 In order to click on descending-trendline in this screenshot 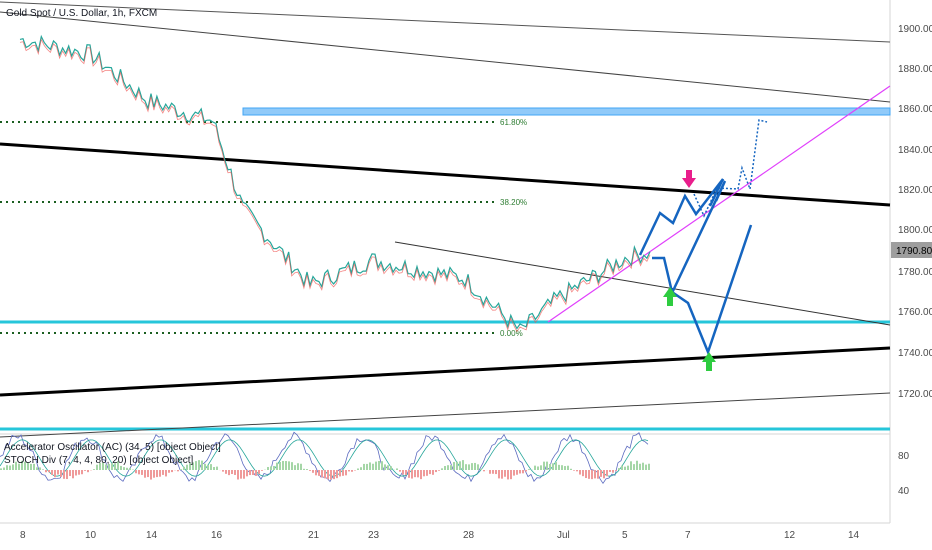, I will do `click(642, 283)`.